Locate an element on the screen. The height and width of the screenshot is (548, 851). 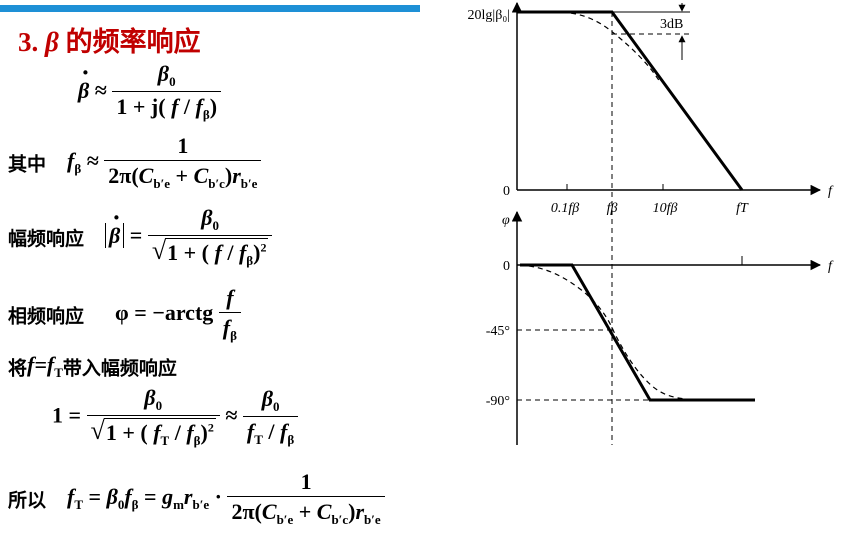
top-accent-bar is located at coordinates (210, 8).